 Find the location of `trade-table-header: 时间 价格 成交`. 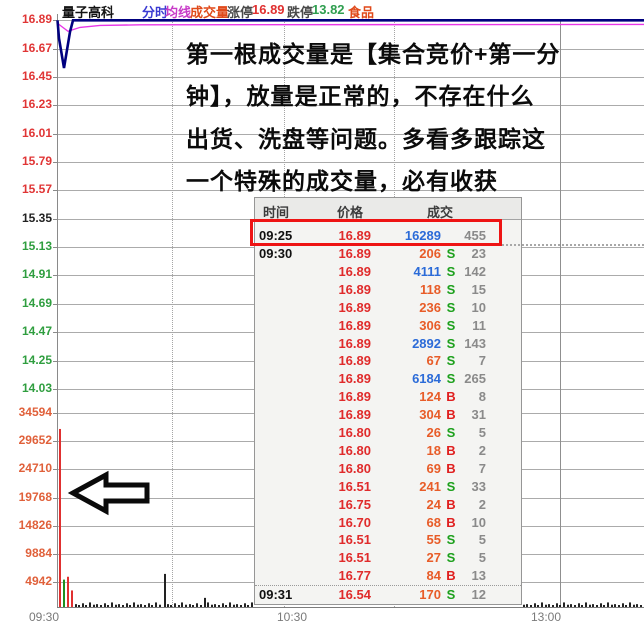

trade-table-header: 时间 价格 成交 is located at coordinates (388, 209).